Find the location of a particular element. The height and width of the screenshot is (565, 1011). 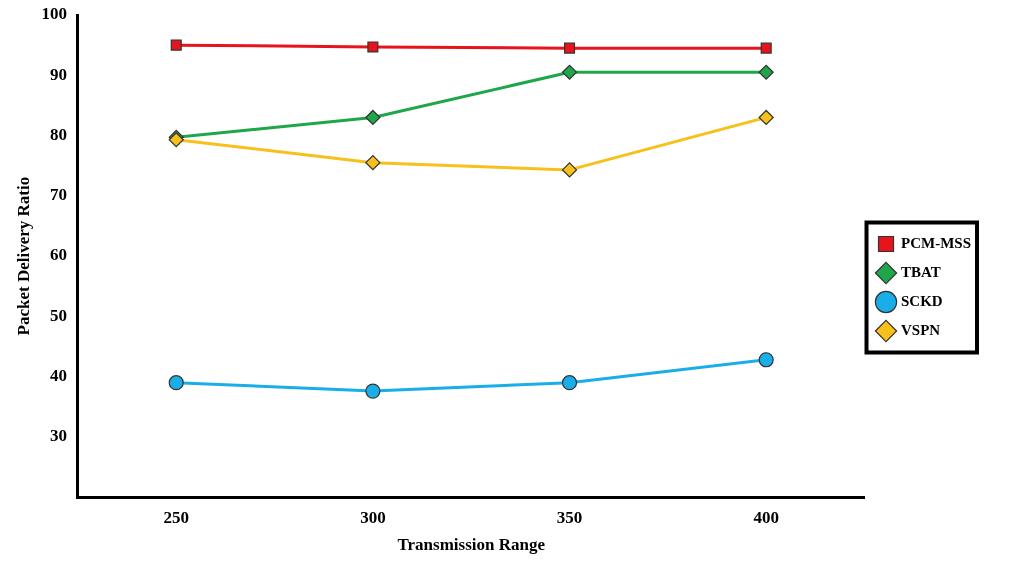

y-axis-title: Packet Delivery Ratio is located at coordinates (23, 256).